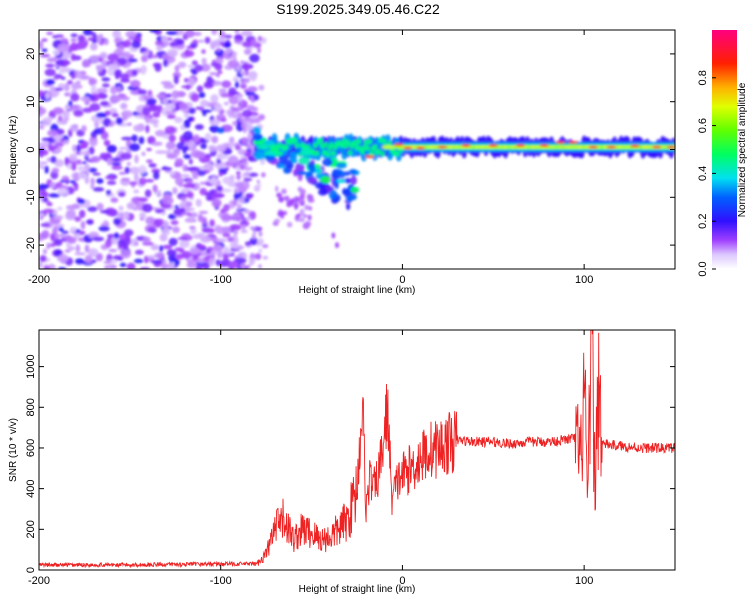  What do you see at coordinates (13, 450) in the screenshot?
I see `snr-y-label: SNR (10 * v/v)` at bounding box center [13, 450].